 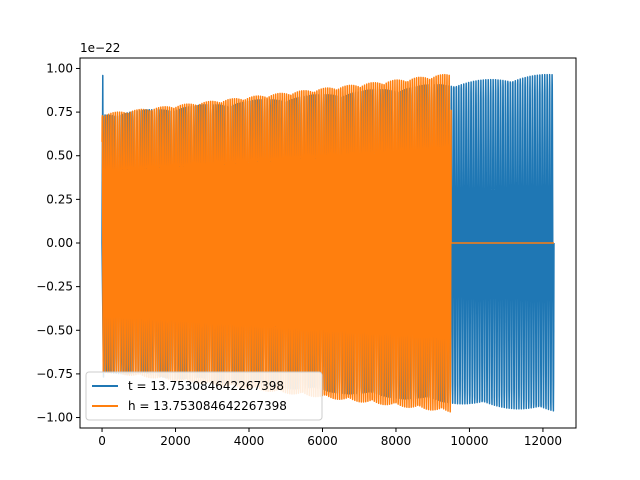 What do you see at coordinates (543, 441) in the screenshot?
I see `x-tick-label: 12000` at bounding box center [543, 441].